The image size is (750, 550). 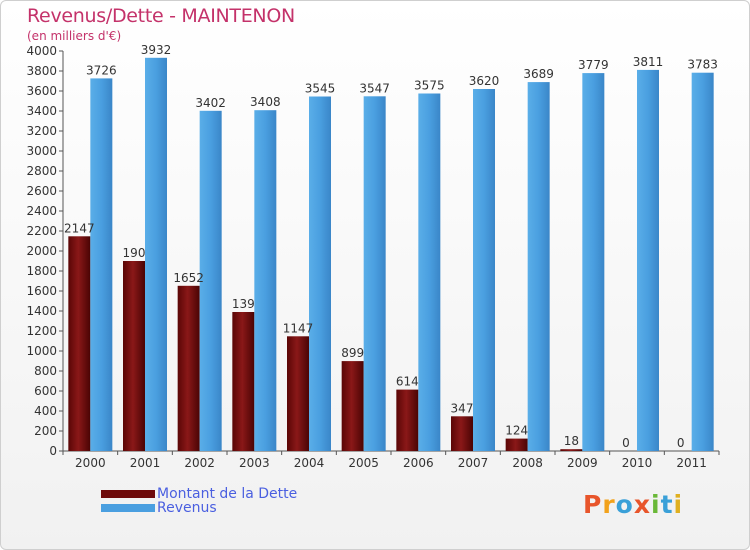 What do you see at coordinates (79, 228) in the screenshot?
I see `data-label-dette-2000: 2147` at bounding box center [79, 228].